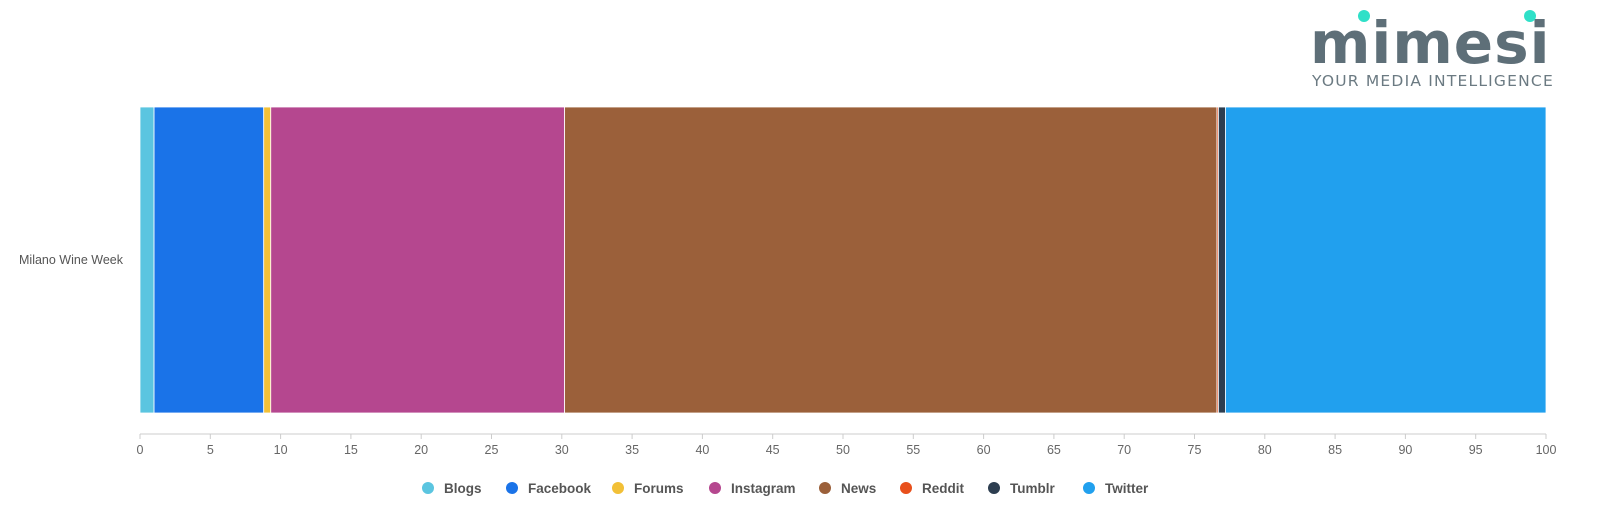  Describe the element at coordinates (140, 450) in the screenshot. I see `x-tick-label: 0` at that location.